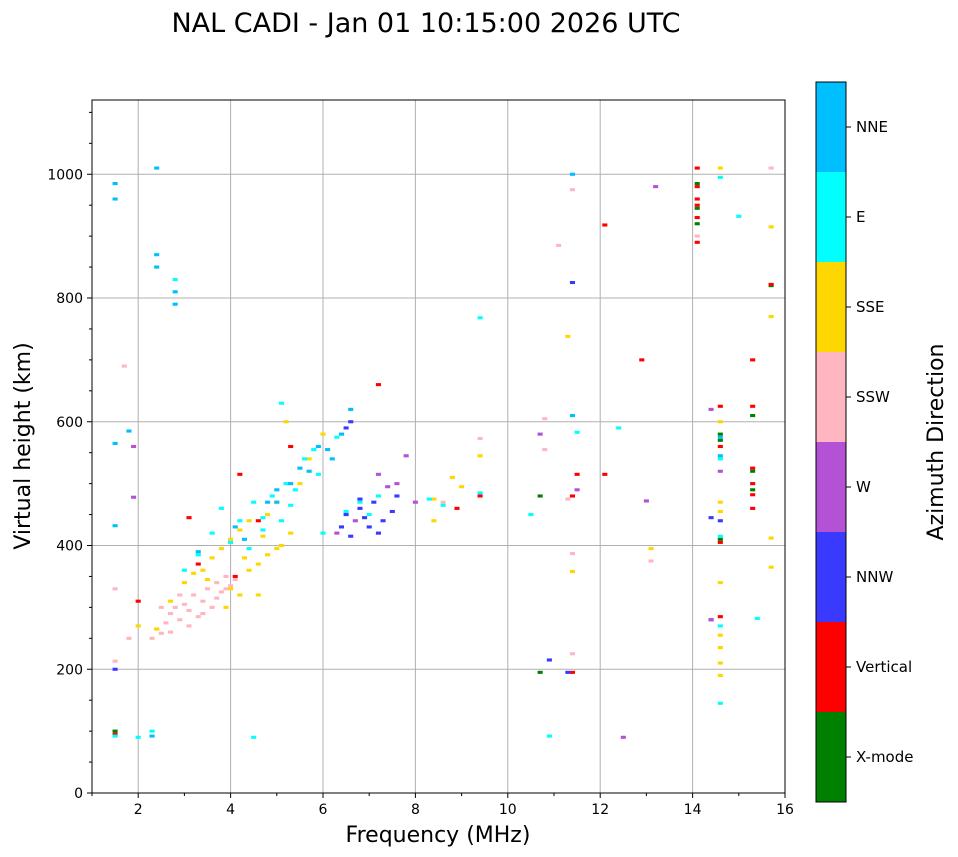 The image size is (958, 857). I want to click on colorbar-category-label: NNW, so click(874, 577).